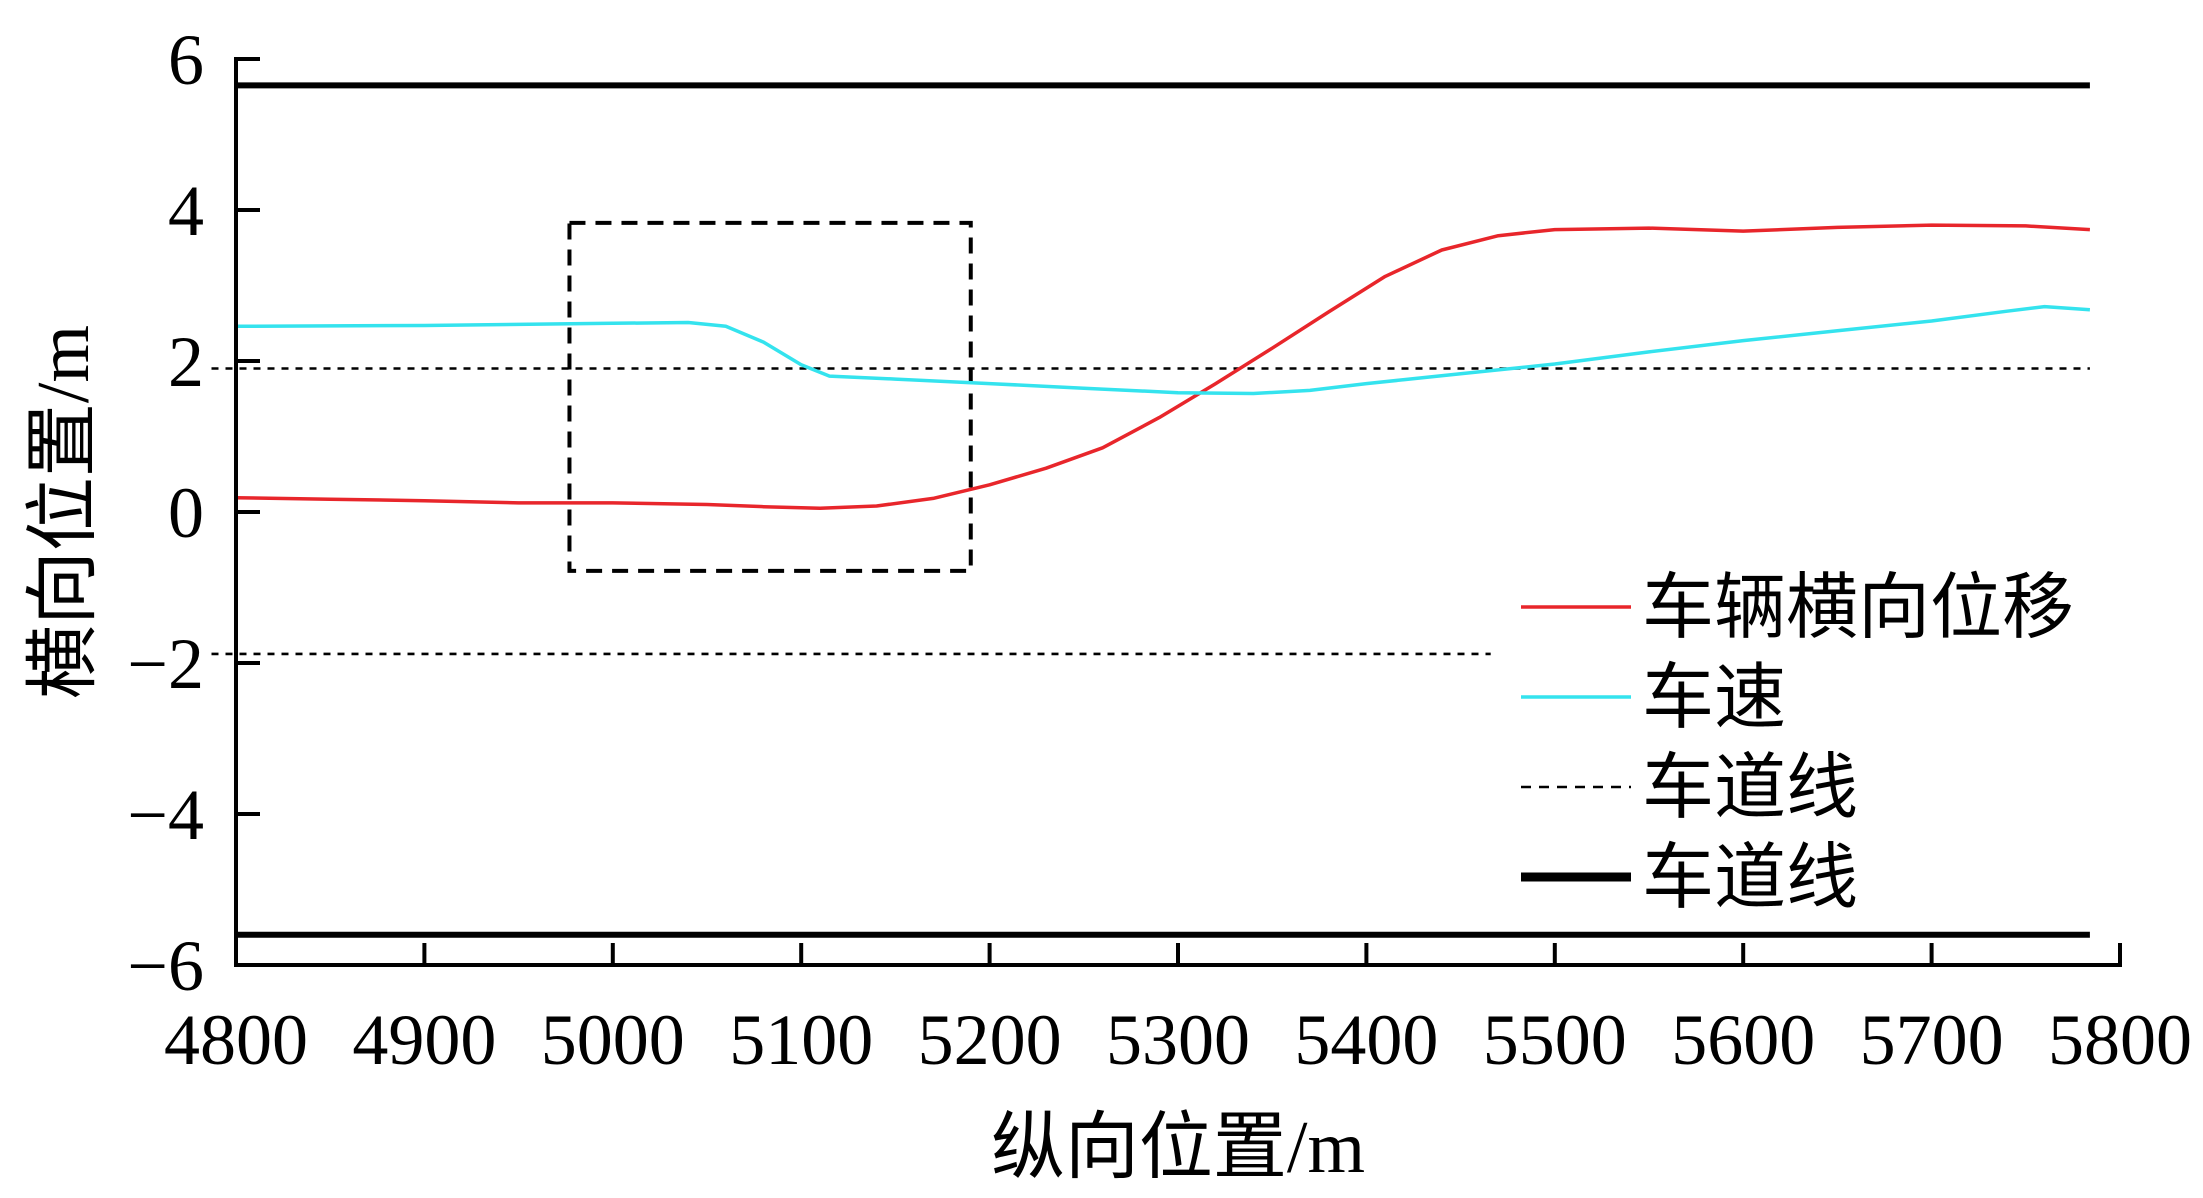 This screenshot has width=2203, height=1198. I want to click on legend: 车辆横向位移 车速 车道线 车道线, so click(1797, 743).